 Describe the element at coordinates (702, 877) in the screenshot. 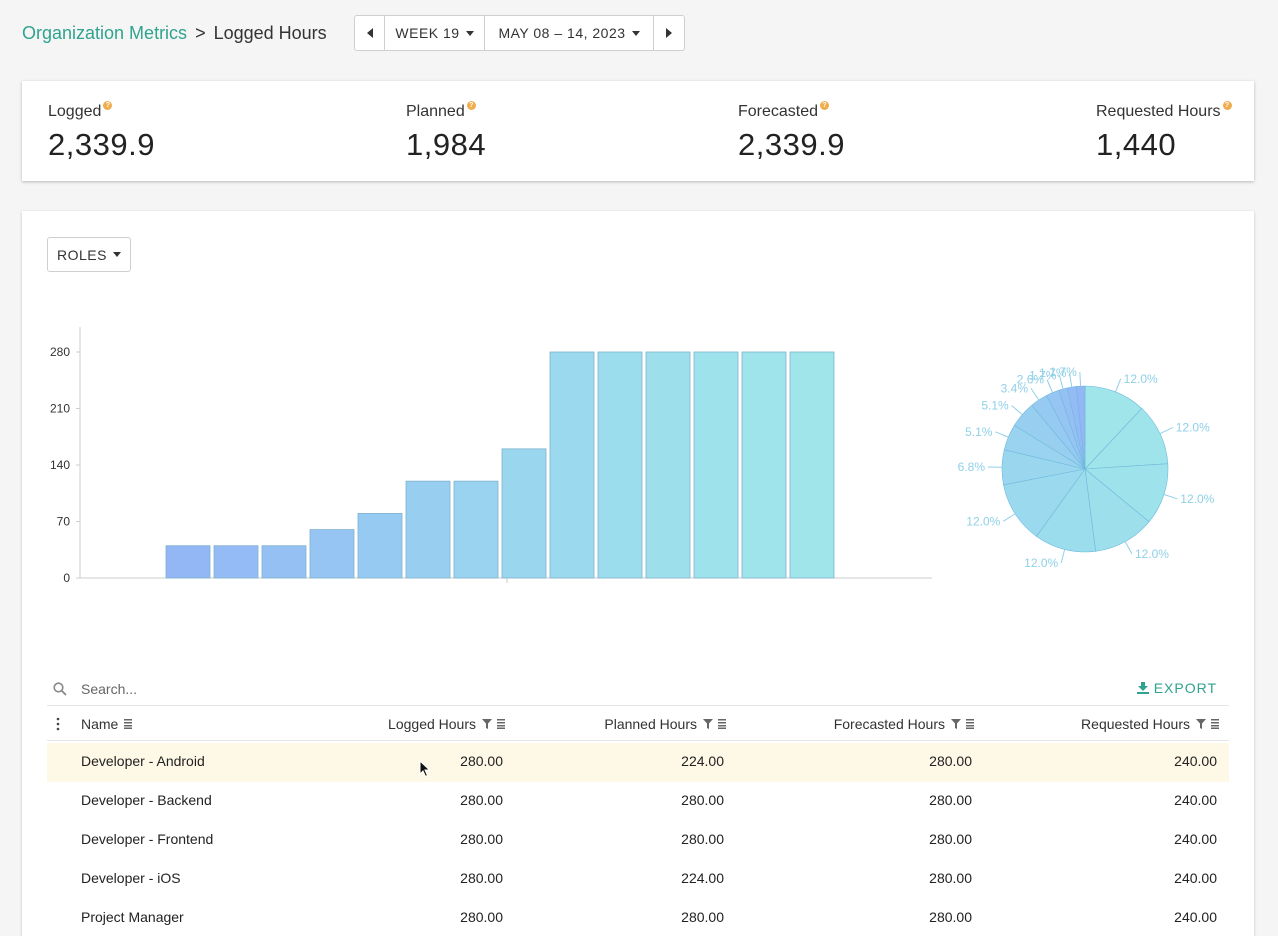

I see `cell-planned-hours: 224.00` at that location.